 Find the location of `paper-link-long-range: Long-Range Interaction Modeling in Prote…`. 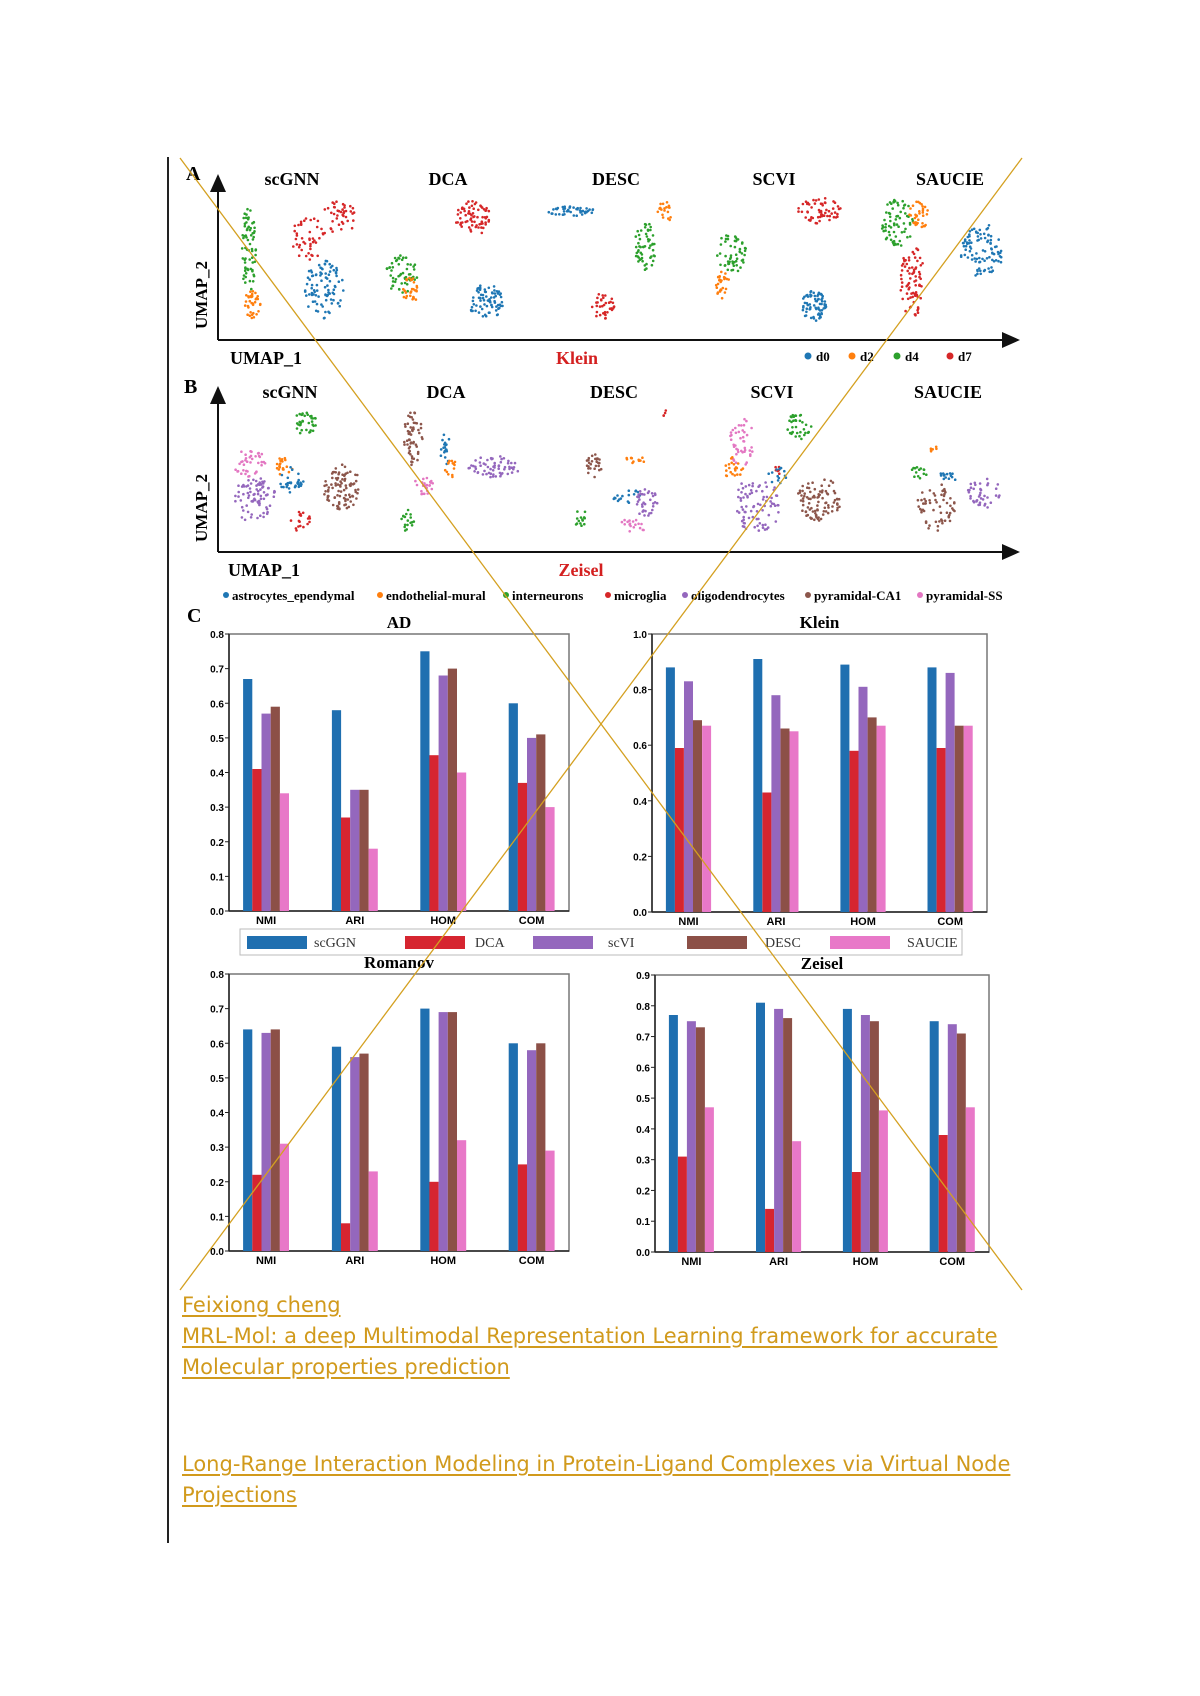

paper-link-long-range: Long-Range Interaction Modeling in Prote… is located at coordinates (596, 1464).